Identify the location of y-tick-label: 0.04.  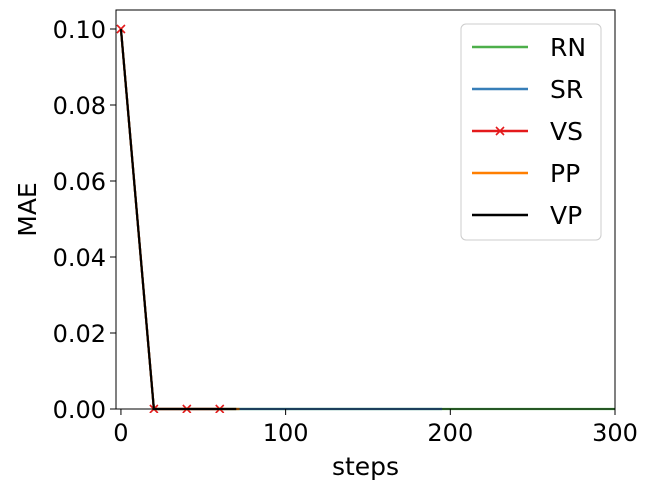
(79, 258).